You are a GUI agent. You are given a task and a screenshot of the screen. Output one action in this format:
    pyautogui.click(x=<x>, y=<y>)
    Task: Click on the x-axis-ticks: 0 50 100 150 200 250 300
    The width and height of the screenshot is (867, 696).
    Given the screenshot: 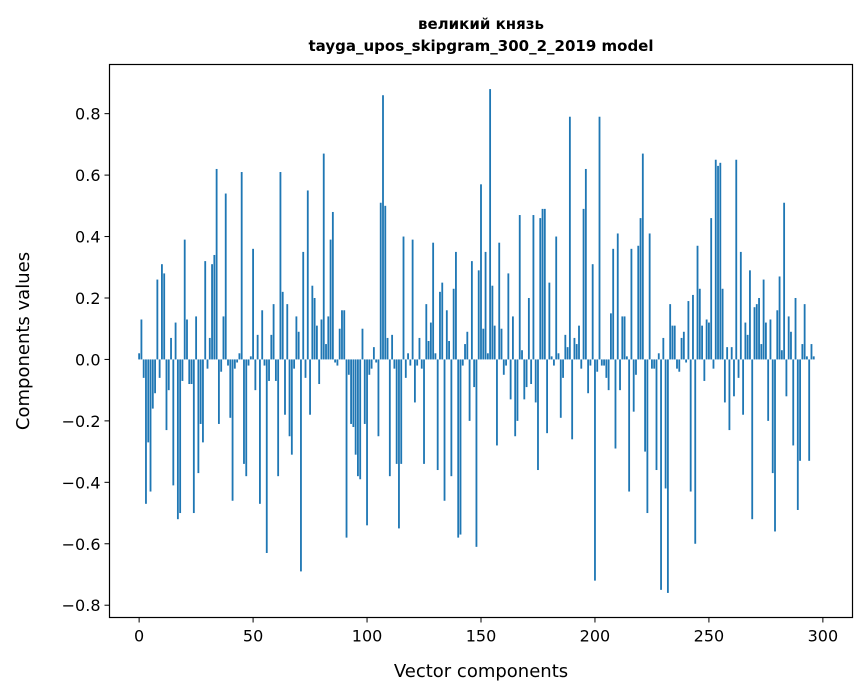 What is the action you would take?
    pyautogui.click(x=486, y=631)
    